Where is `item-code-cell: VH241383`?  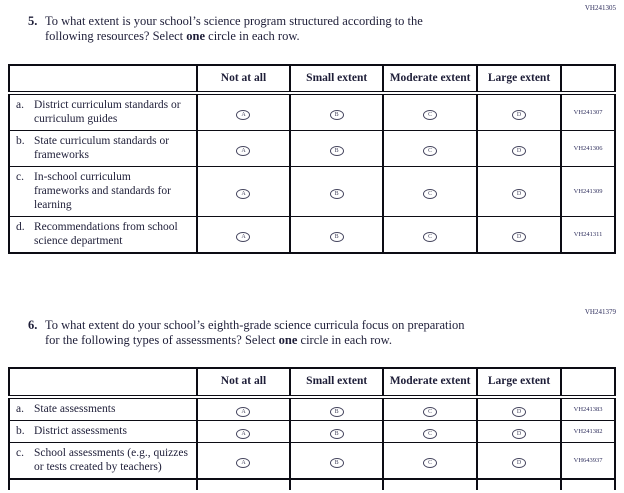
item-code-cell: VH241383 is located at coordinates (588, 408).